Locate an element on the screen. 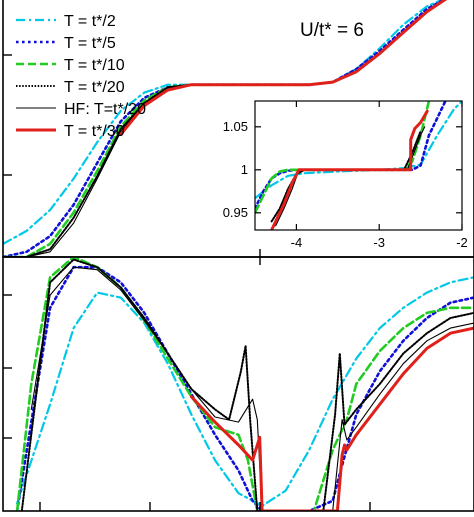 The width and height of the screenshot is (474, 517). legend-label: T = t*/2 is located at coordinates (90, 21).